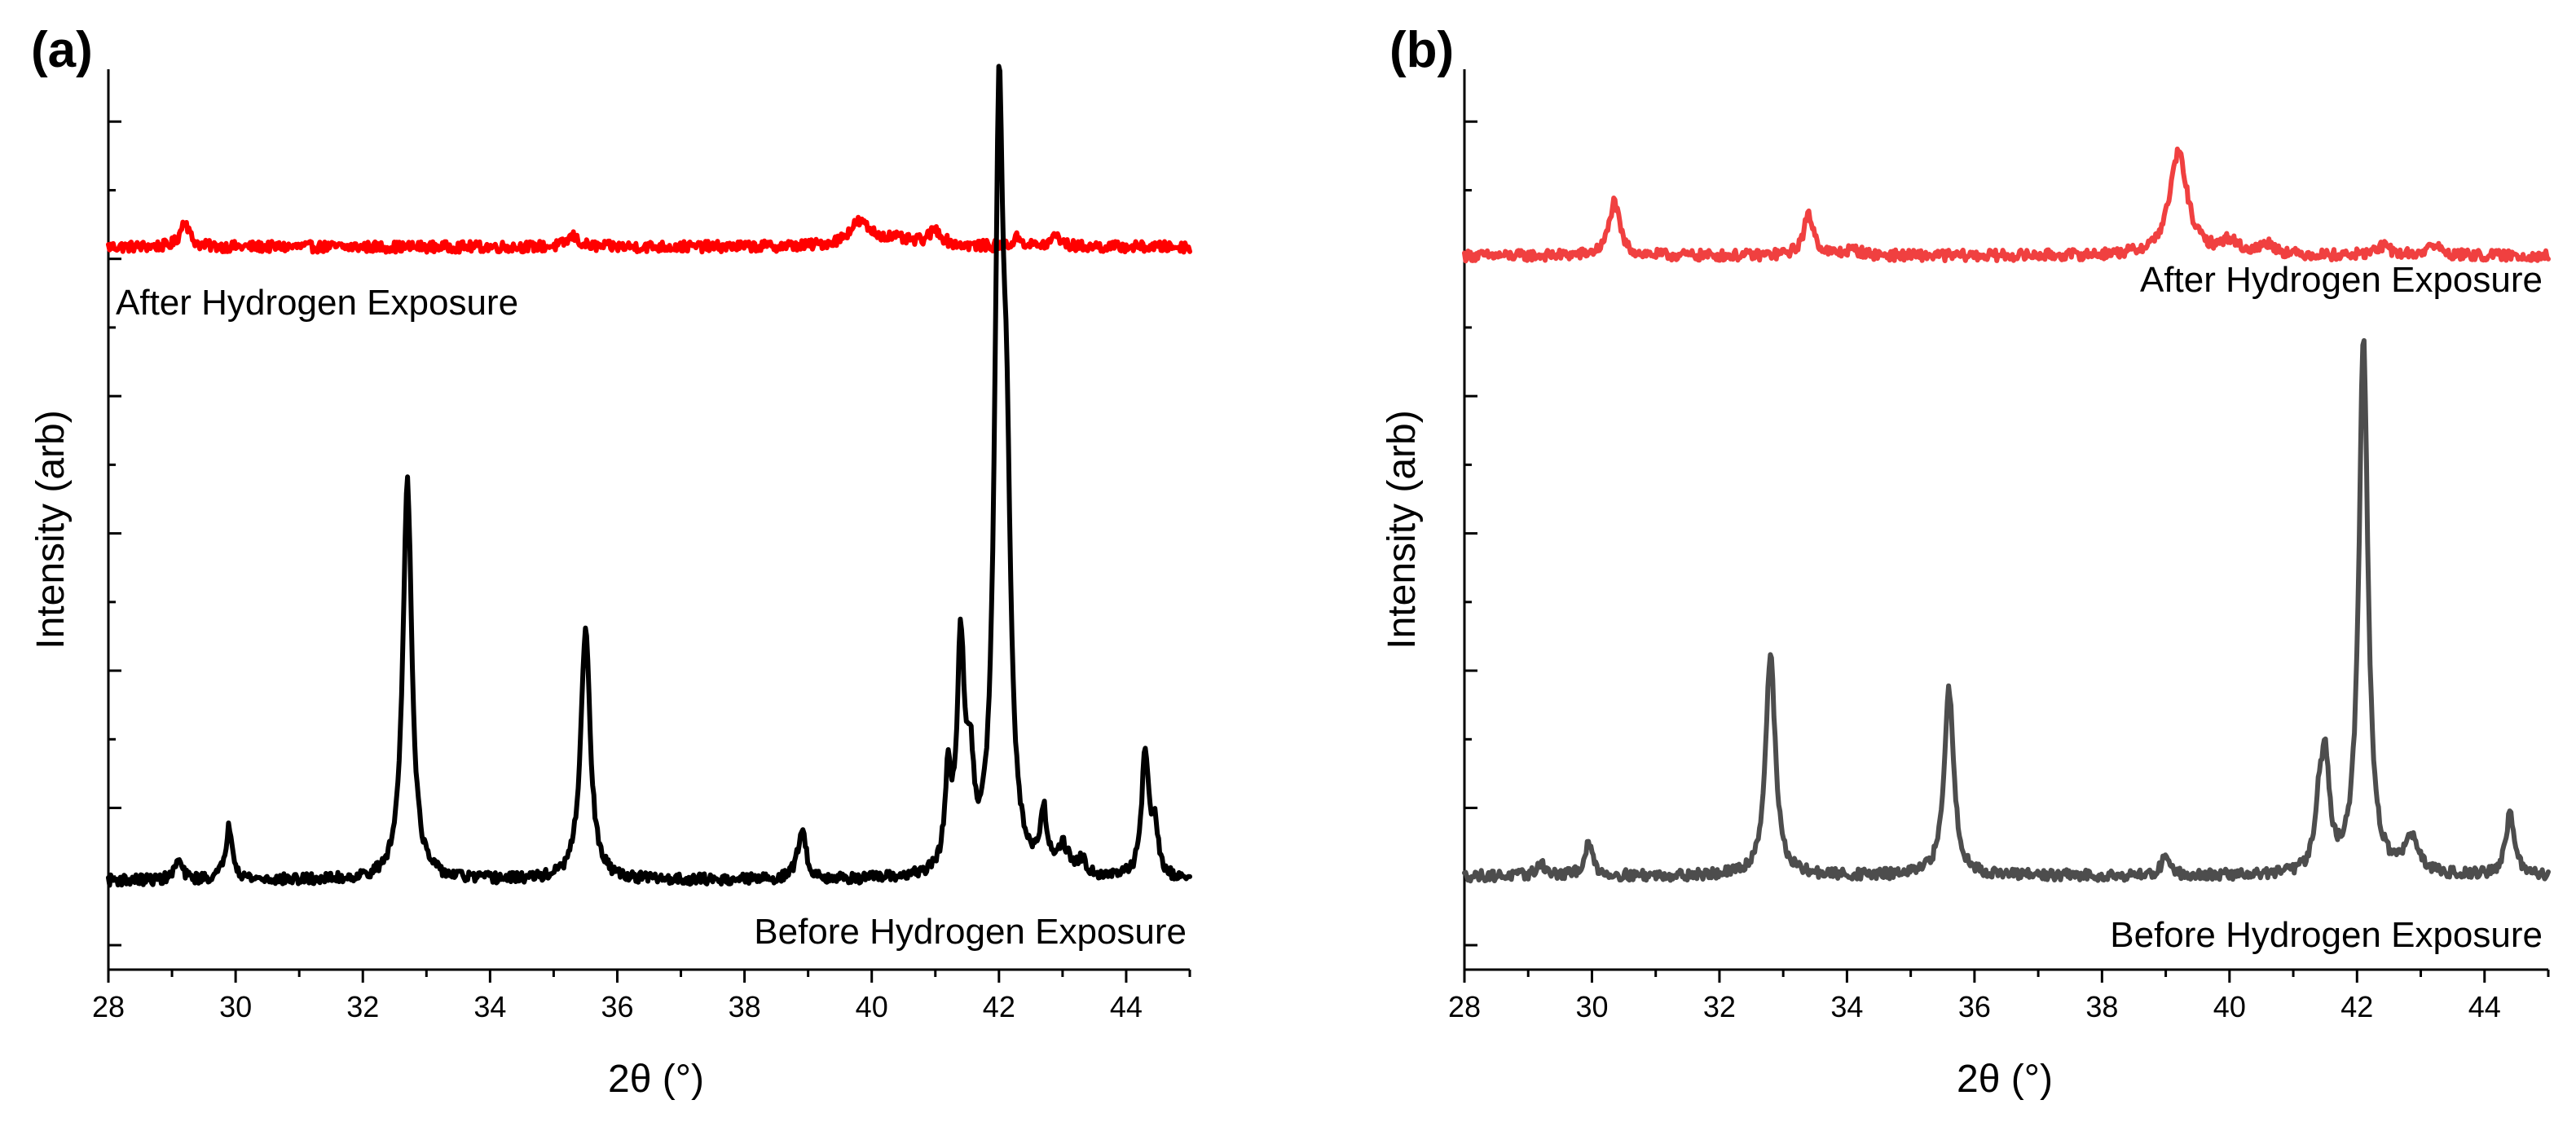  What do you see at coordinates (2326, 935) in the screenshot?
I see `panel-b-before-label: Before Hydrogen Exposure` at bounding box center [2326, 935].